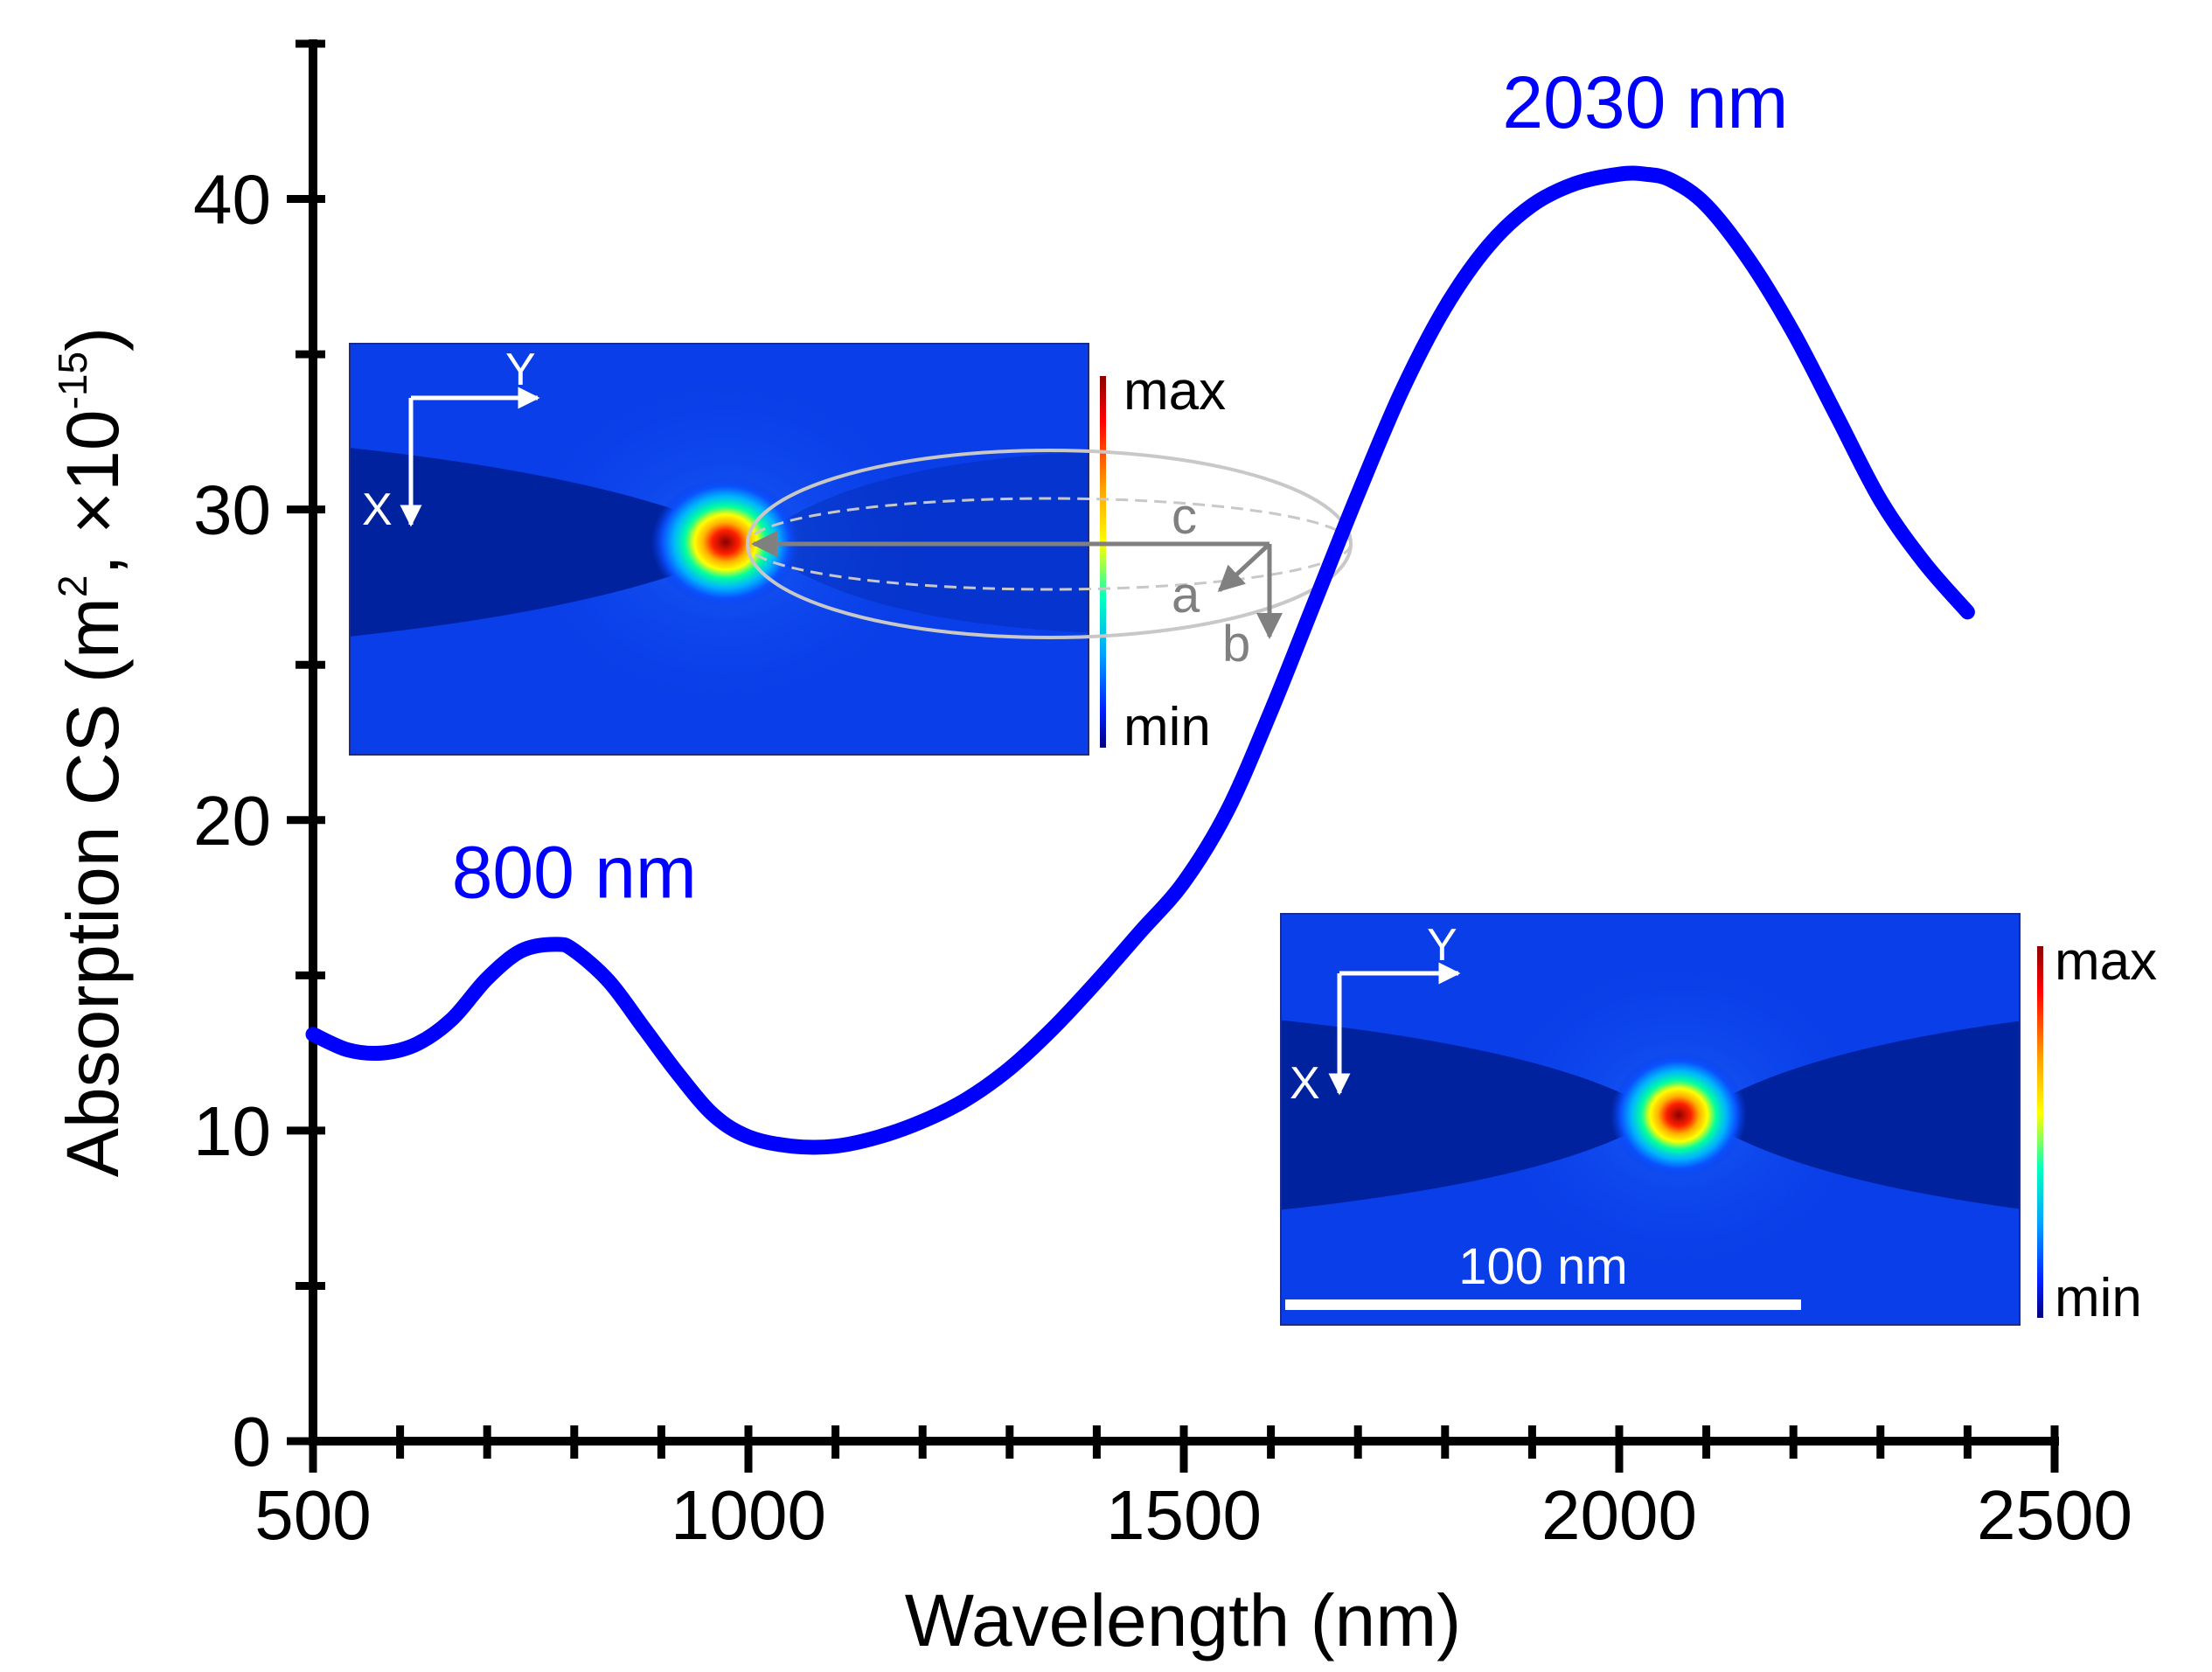 The height and width of the screenshot is (1672, 2212). Describe the element at coordinates (232, 510) in the screenshot. I see `y-tick-label: 30` at that location.